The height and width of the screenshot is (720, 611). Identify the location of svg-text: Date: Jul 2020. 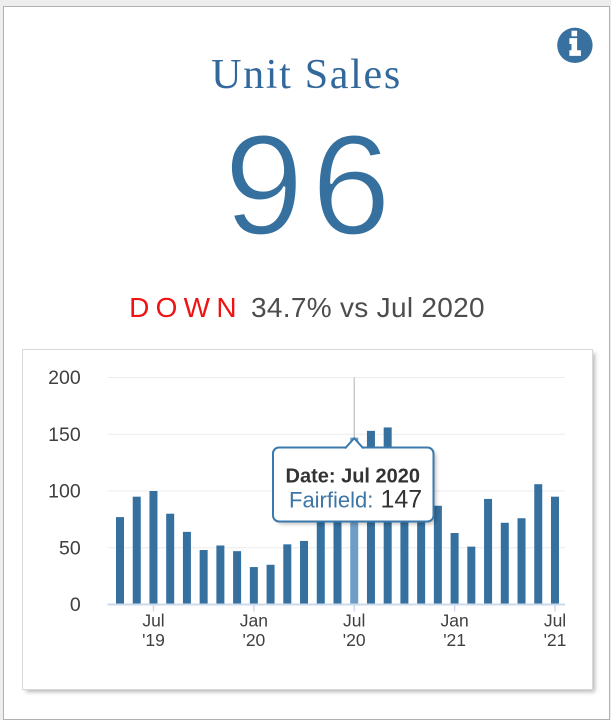
(352, 476).